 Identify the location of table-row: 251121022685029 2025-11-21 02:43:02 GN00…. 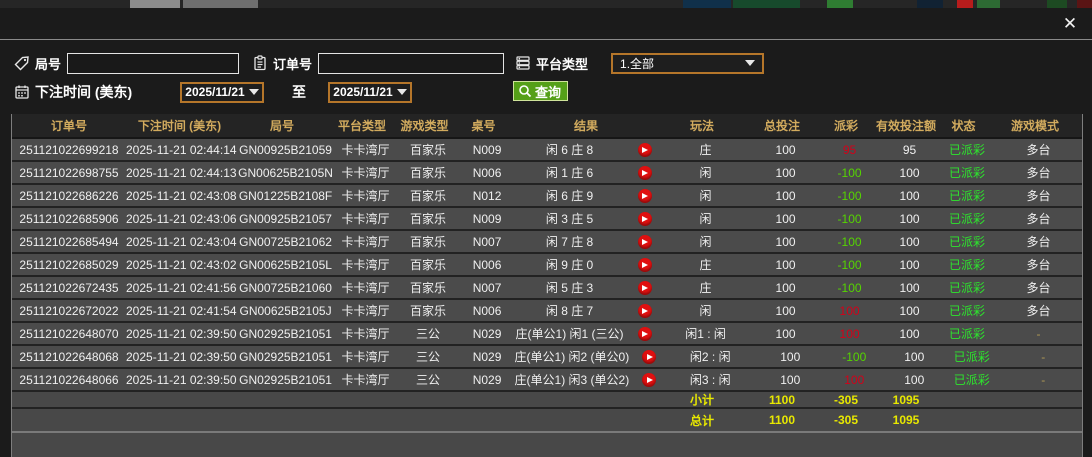
(547, 265).